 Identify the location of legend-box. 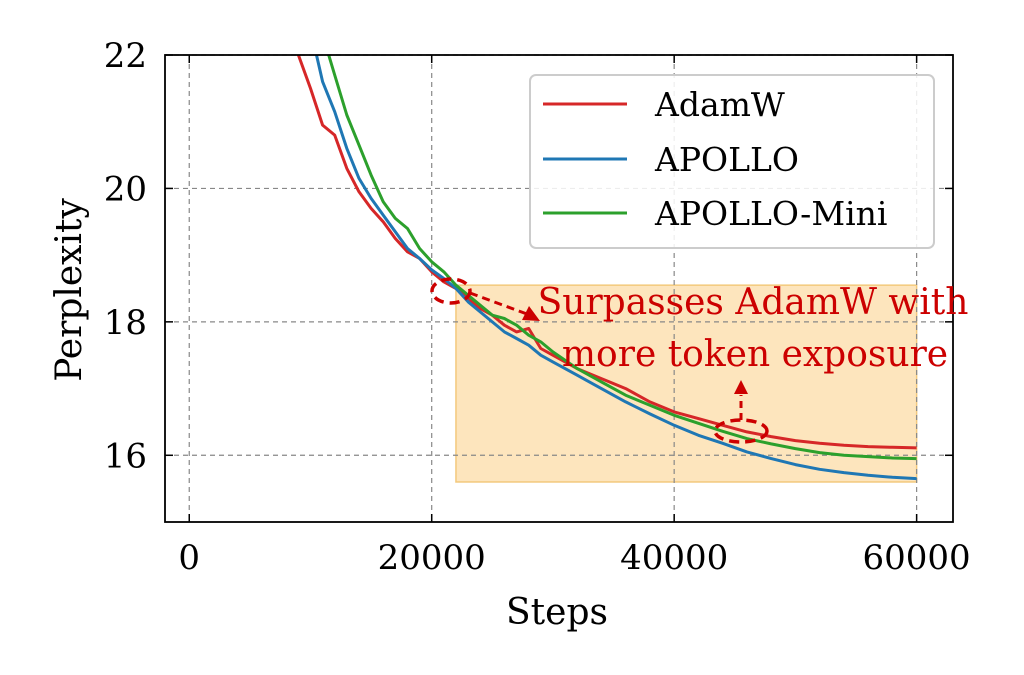
(732, 161).